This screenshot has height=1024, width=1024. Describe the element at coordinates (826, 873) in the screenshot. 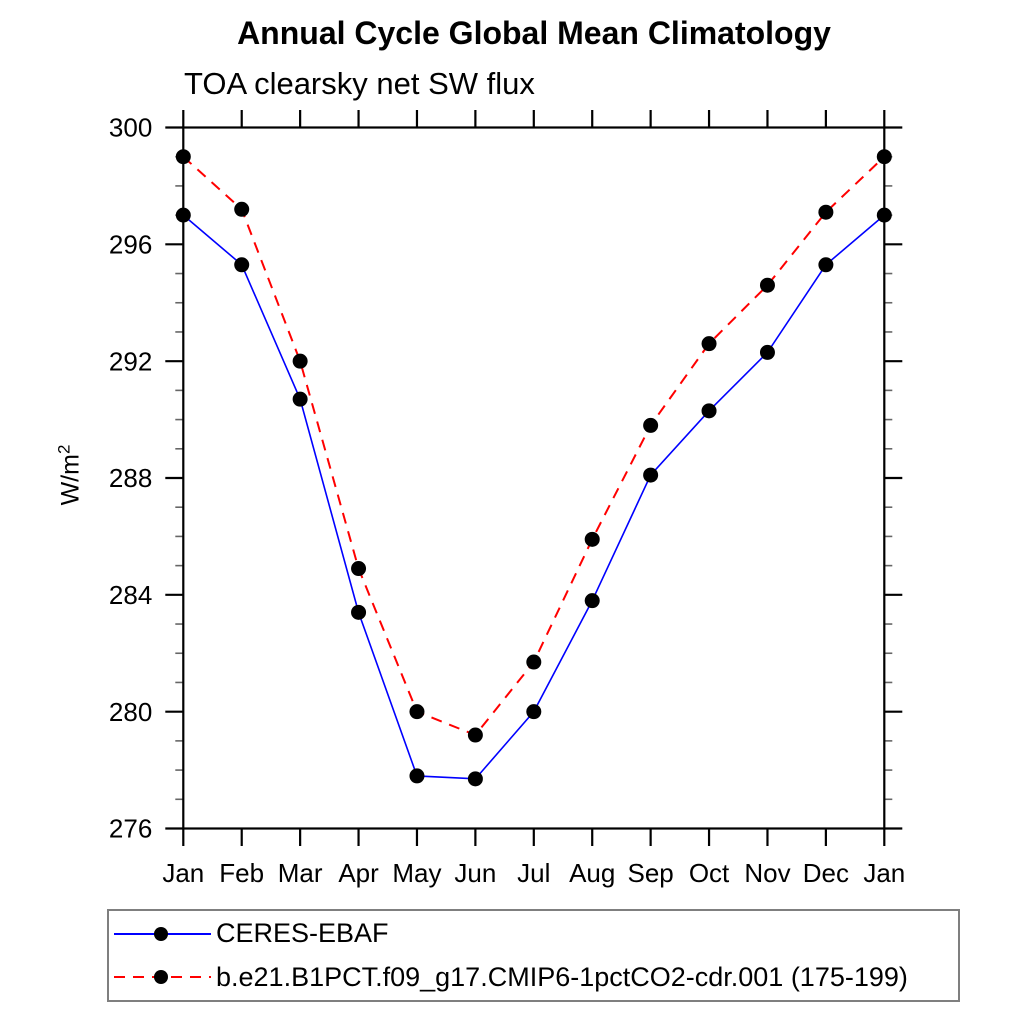

I see `x-tick-label: Dec` at that location.